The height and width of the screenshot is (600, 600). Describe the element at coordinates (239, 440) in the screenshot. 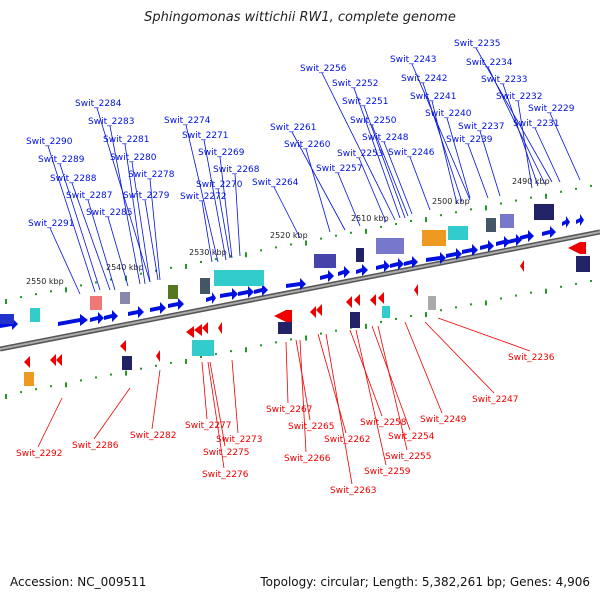

I see `gene-label: Swit_2273` at that location.